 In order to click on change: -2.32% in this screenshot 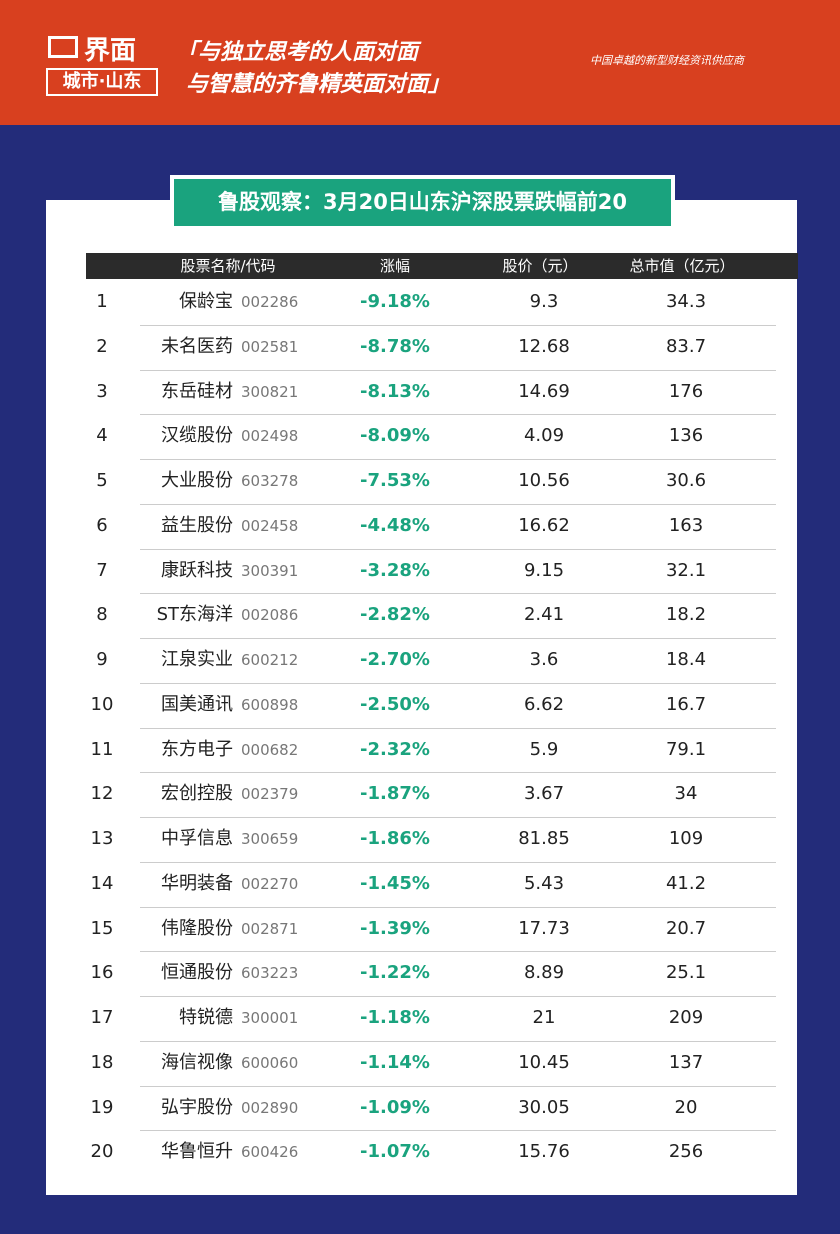, I will do `click(395, 749)`.